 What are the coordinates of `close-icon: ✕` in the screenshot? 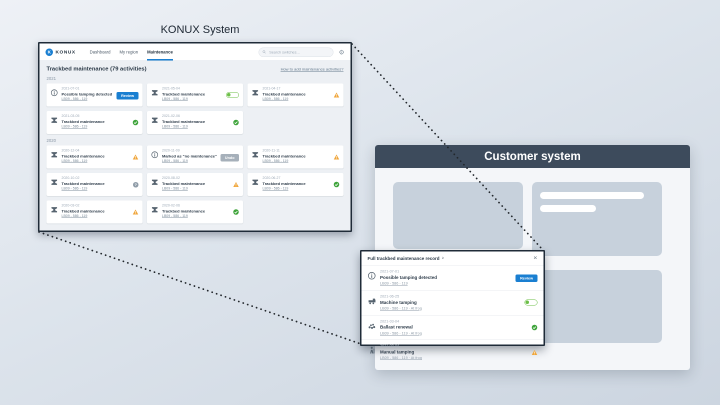 It's located at (535, 258).